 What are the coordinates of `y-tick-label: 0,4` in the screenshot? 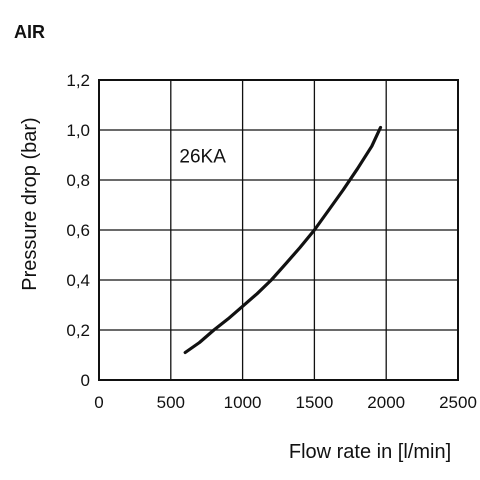 It's located at (78, 280).